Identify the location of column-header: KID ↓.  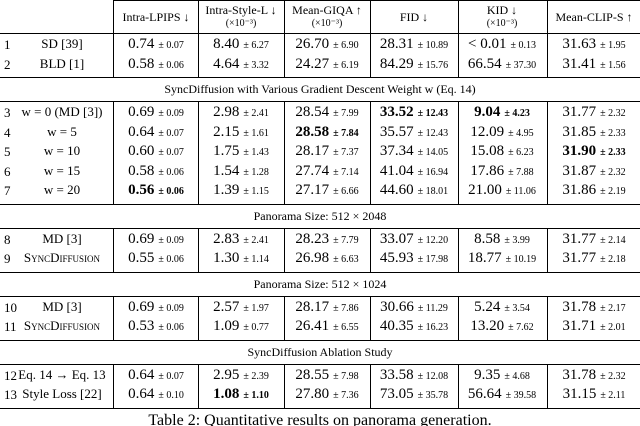
(502, 10).